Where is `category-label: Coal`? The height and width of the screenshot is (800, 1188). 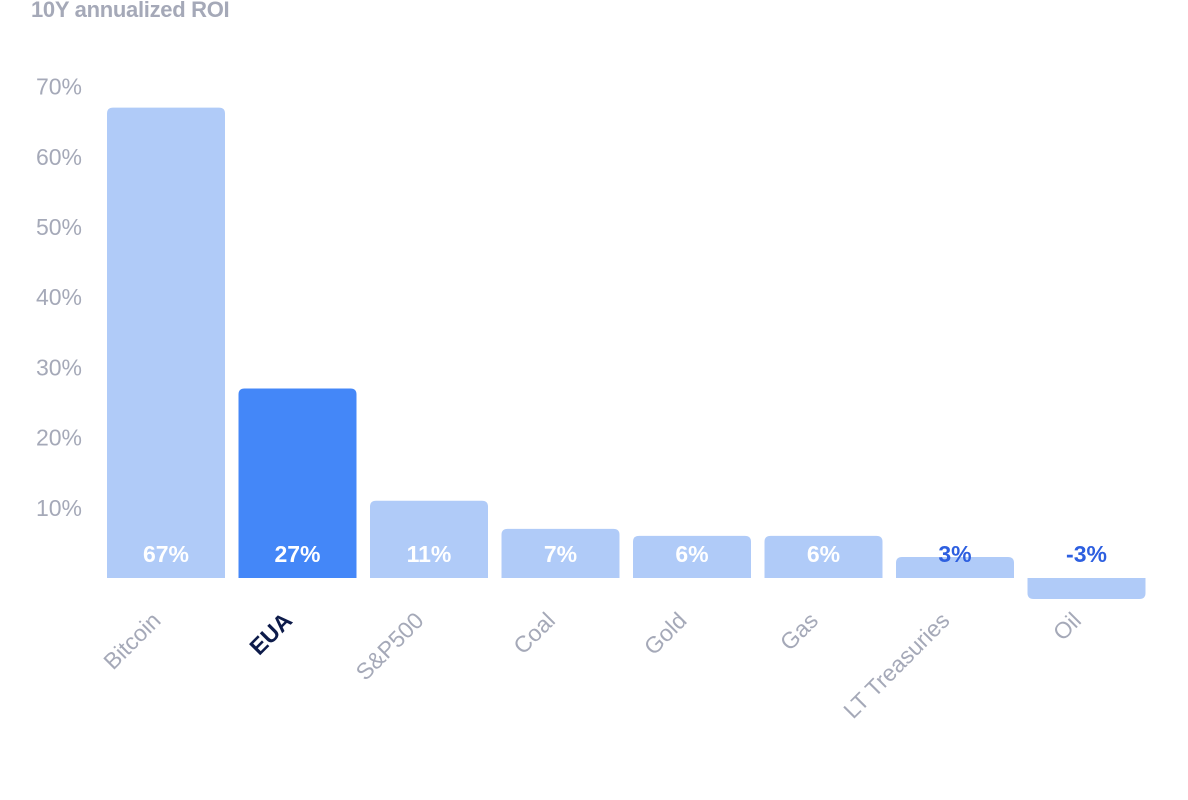 category-label: Coal is located at coordinates (534, 633).